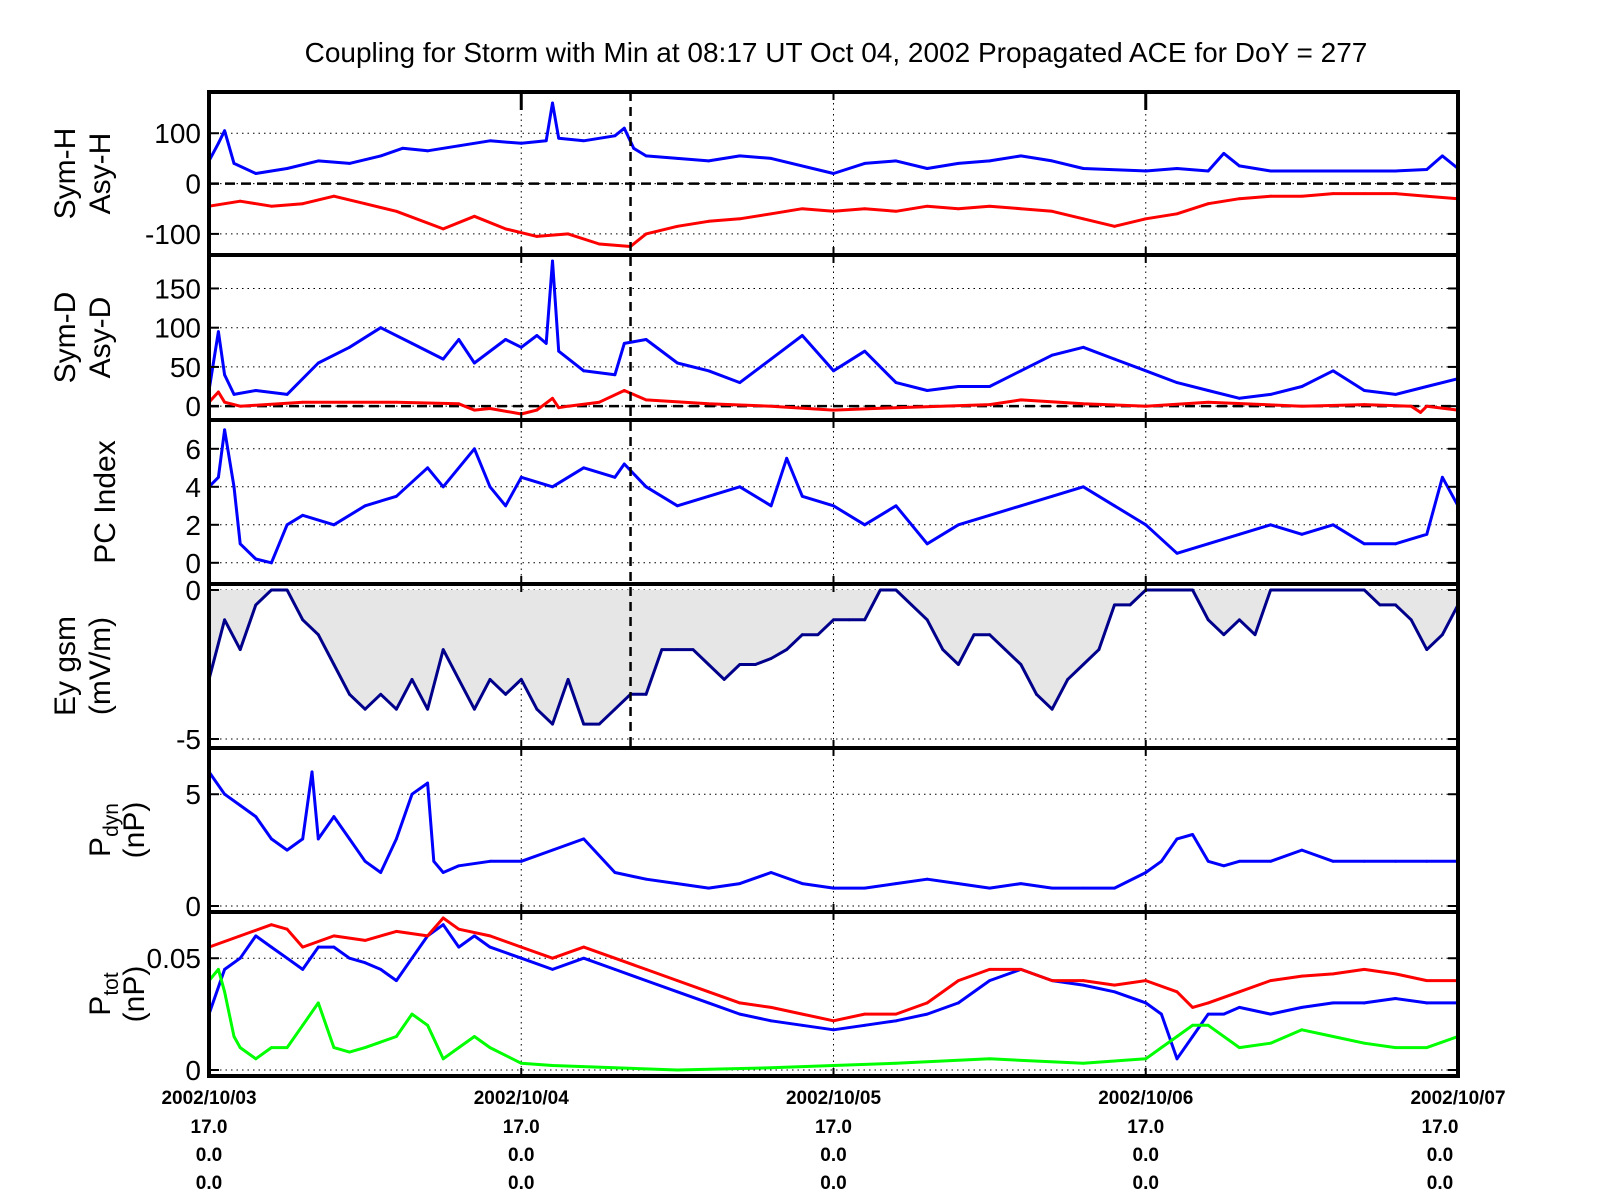  I want to click on series-line, so click(833, 1019).